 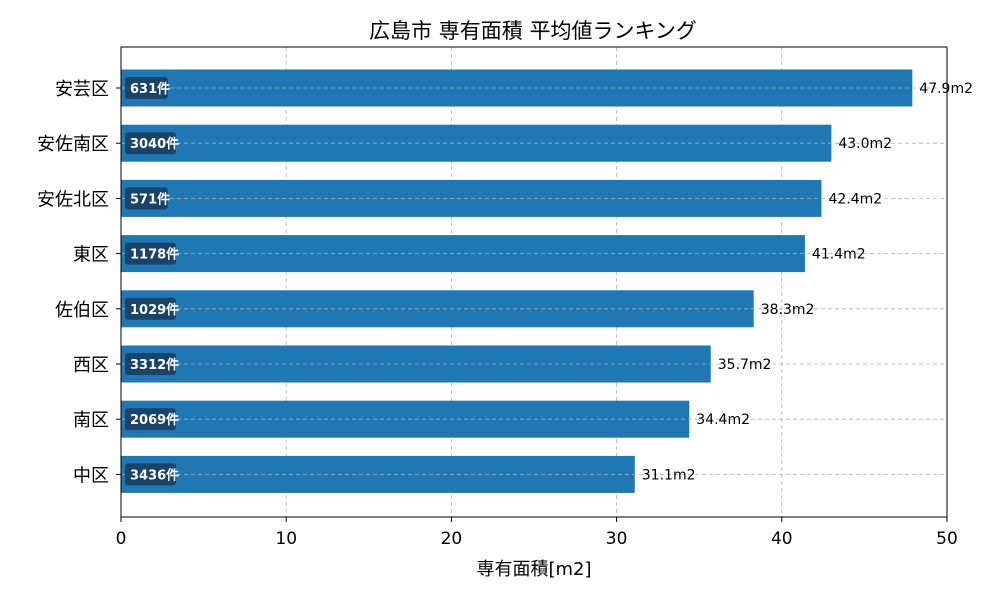 I want to click on x-tick-label: 40, so click(x=782, y=539).